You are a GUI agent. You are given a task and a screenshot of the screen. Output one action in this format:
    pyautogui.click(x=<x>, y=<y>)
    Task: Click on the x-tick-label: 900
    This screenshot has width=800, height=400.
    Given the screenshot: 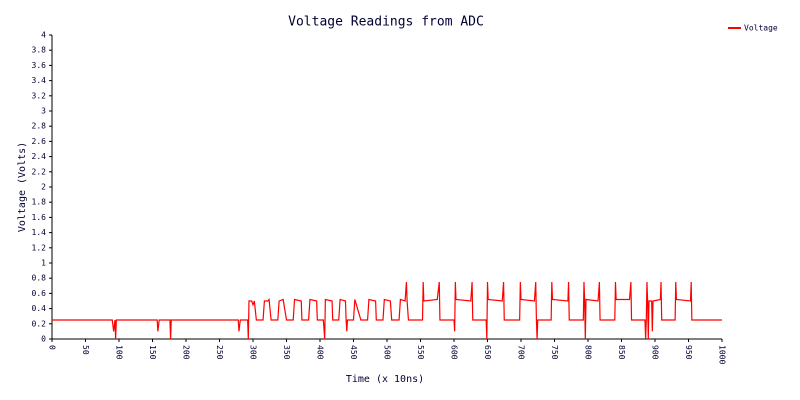 What is the action you would take?
    pyautogui.click(x=655, y=352)
    